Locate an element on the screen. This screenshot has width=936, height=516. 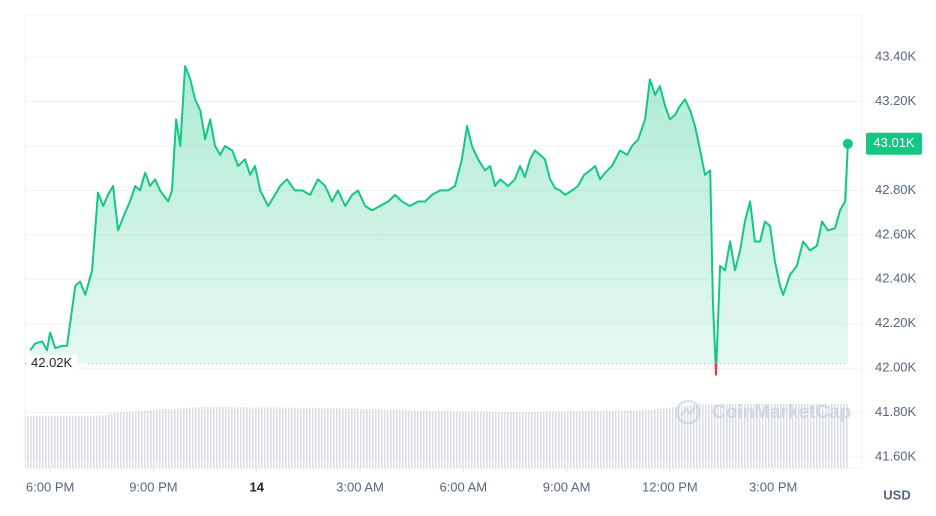
last-point is located at coordinates (847, 143).